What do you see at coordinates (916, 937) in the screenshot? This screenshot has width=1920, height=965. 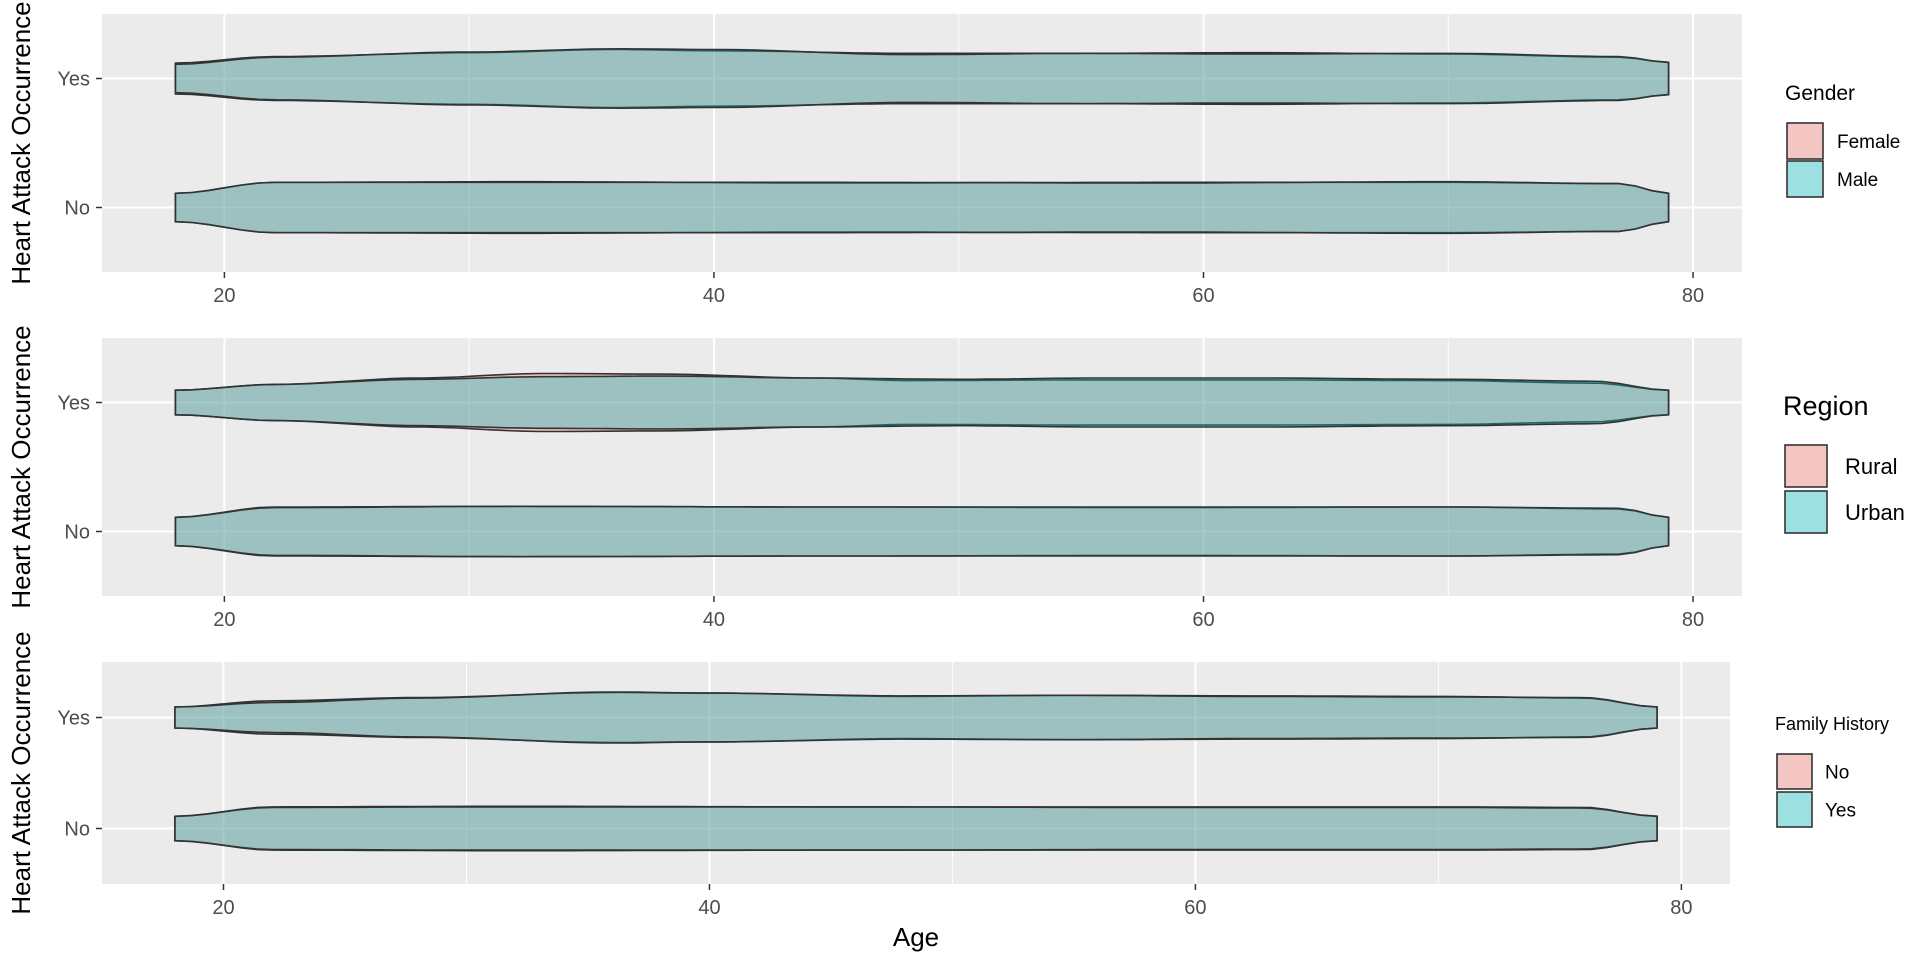 I see `x-axis-title: Age` at bounding box center [916, 937].